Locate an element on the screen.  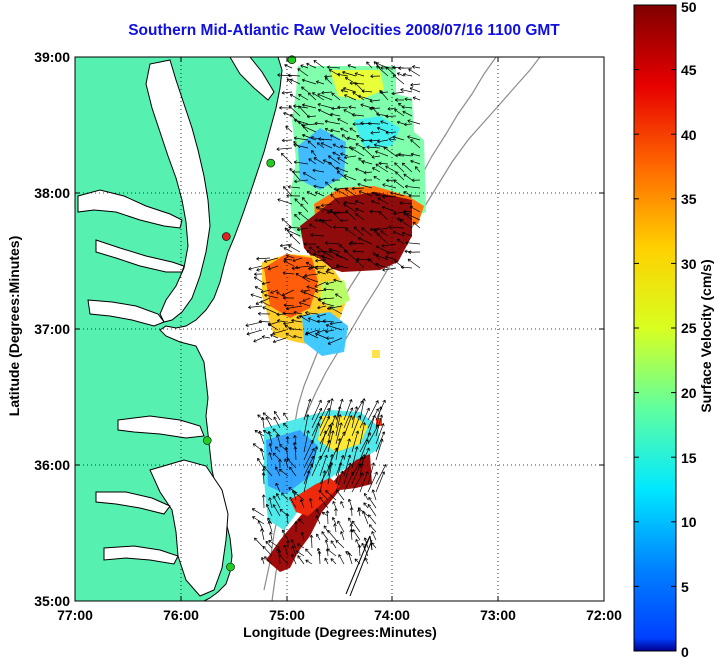
y-tick-label: 36:00 is located at coordinates (52, 465).